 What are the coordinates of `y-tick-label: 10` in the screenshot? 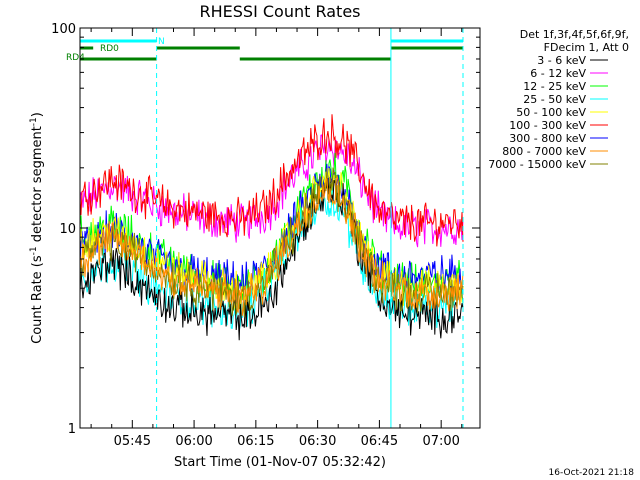 It's located at (67, 229).